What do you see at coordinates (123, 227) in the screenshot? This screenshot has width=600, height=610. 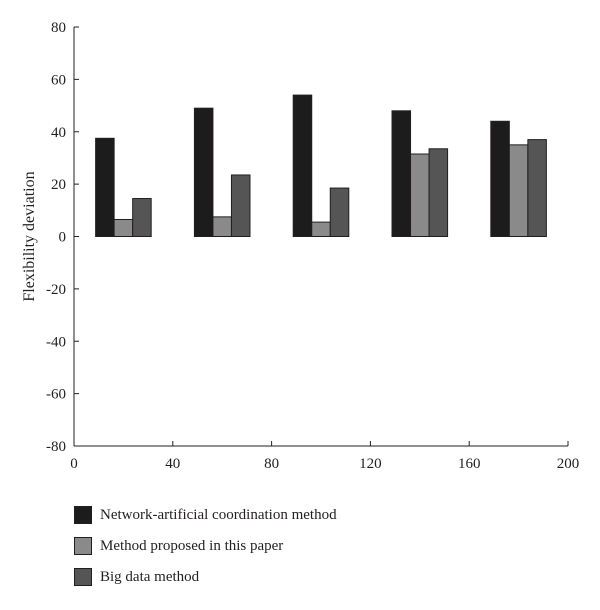 I see `bar-s1-g0` at bounding box center [123, 227].